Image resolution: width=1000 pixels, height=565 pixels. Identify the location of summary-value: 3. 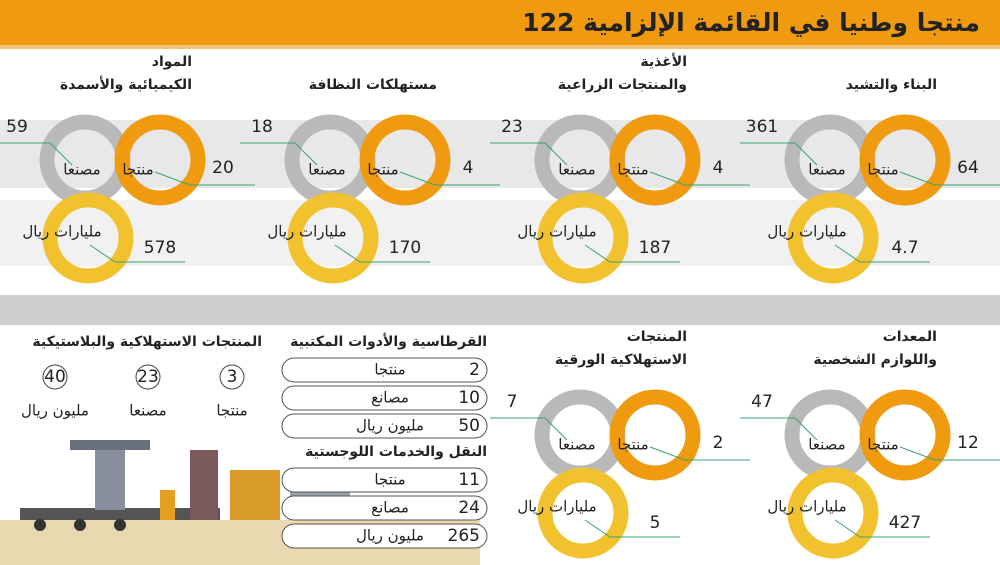
(232, 377).